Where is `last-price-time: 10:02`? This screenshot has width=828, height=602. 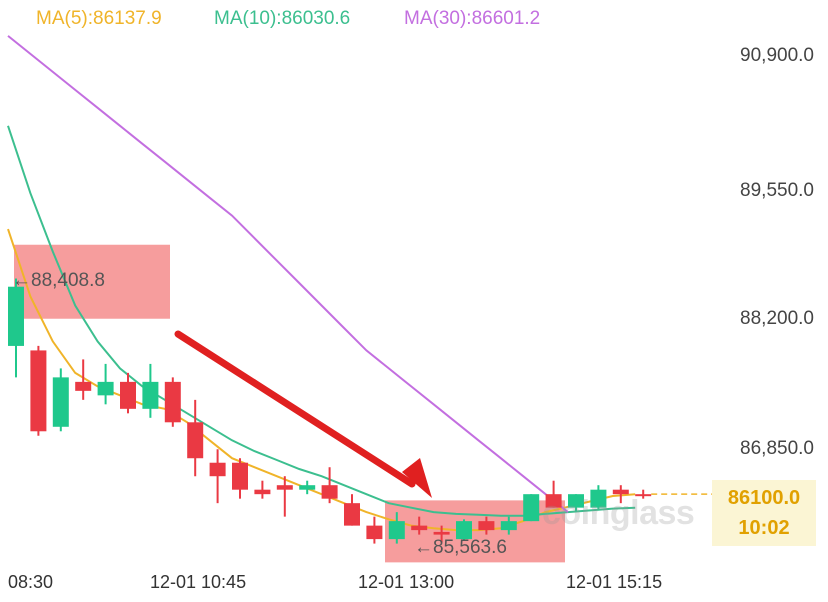
last-price-time: 10:02 is located at coordinates (764, 528).